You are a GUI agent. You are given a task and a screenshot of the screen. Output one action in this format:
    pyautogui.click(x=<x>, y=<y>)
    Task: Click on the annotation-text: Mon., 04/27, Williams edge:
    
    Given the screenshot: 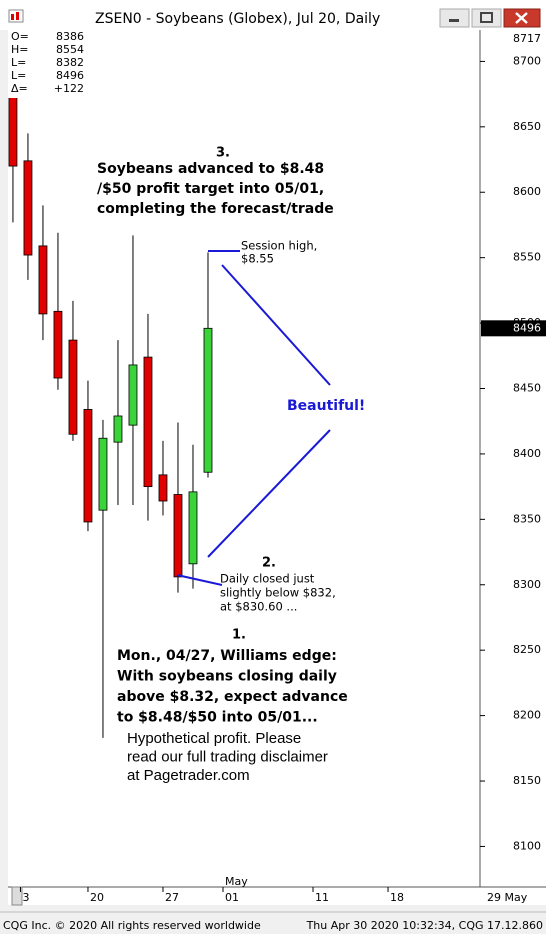 What is the action you would take?
    pyautogui.click(x=227, y=656)
    